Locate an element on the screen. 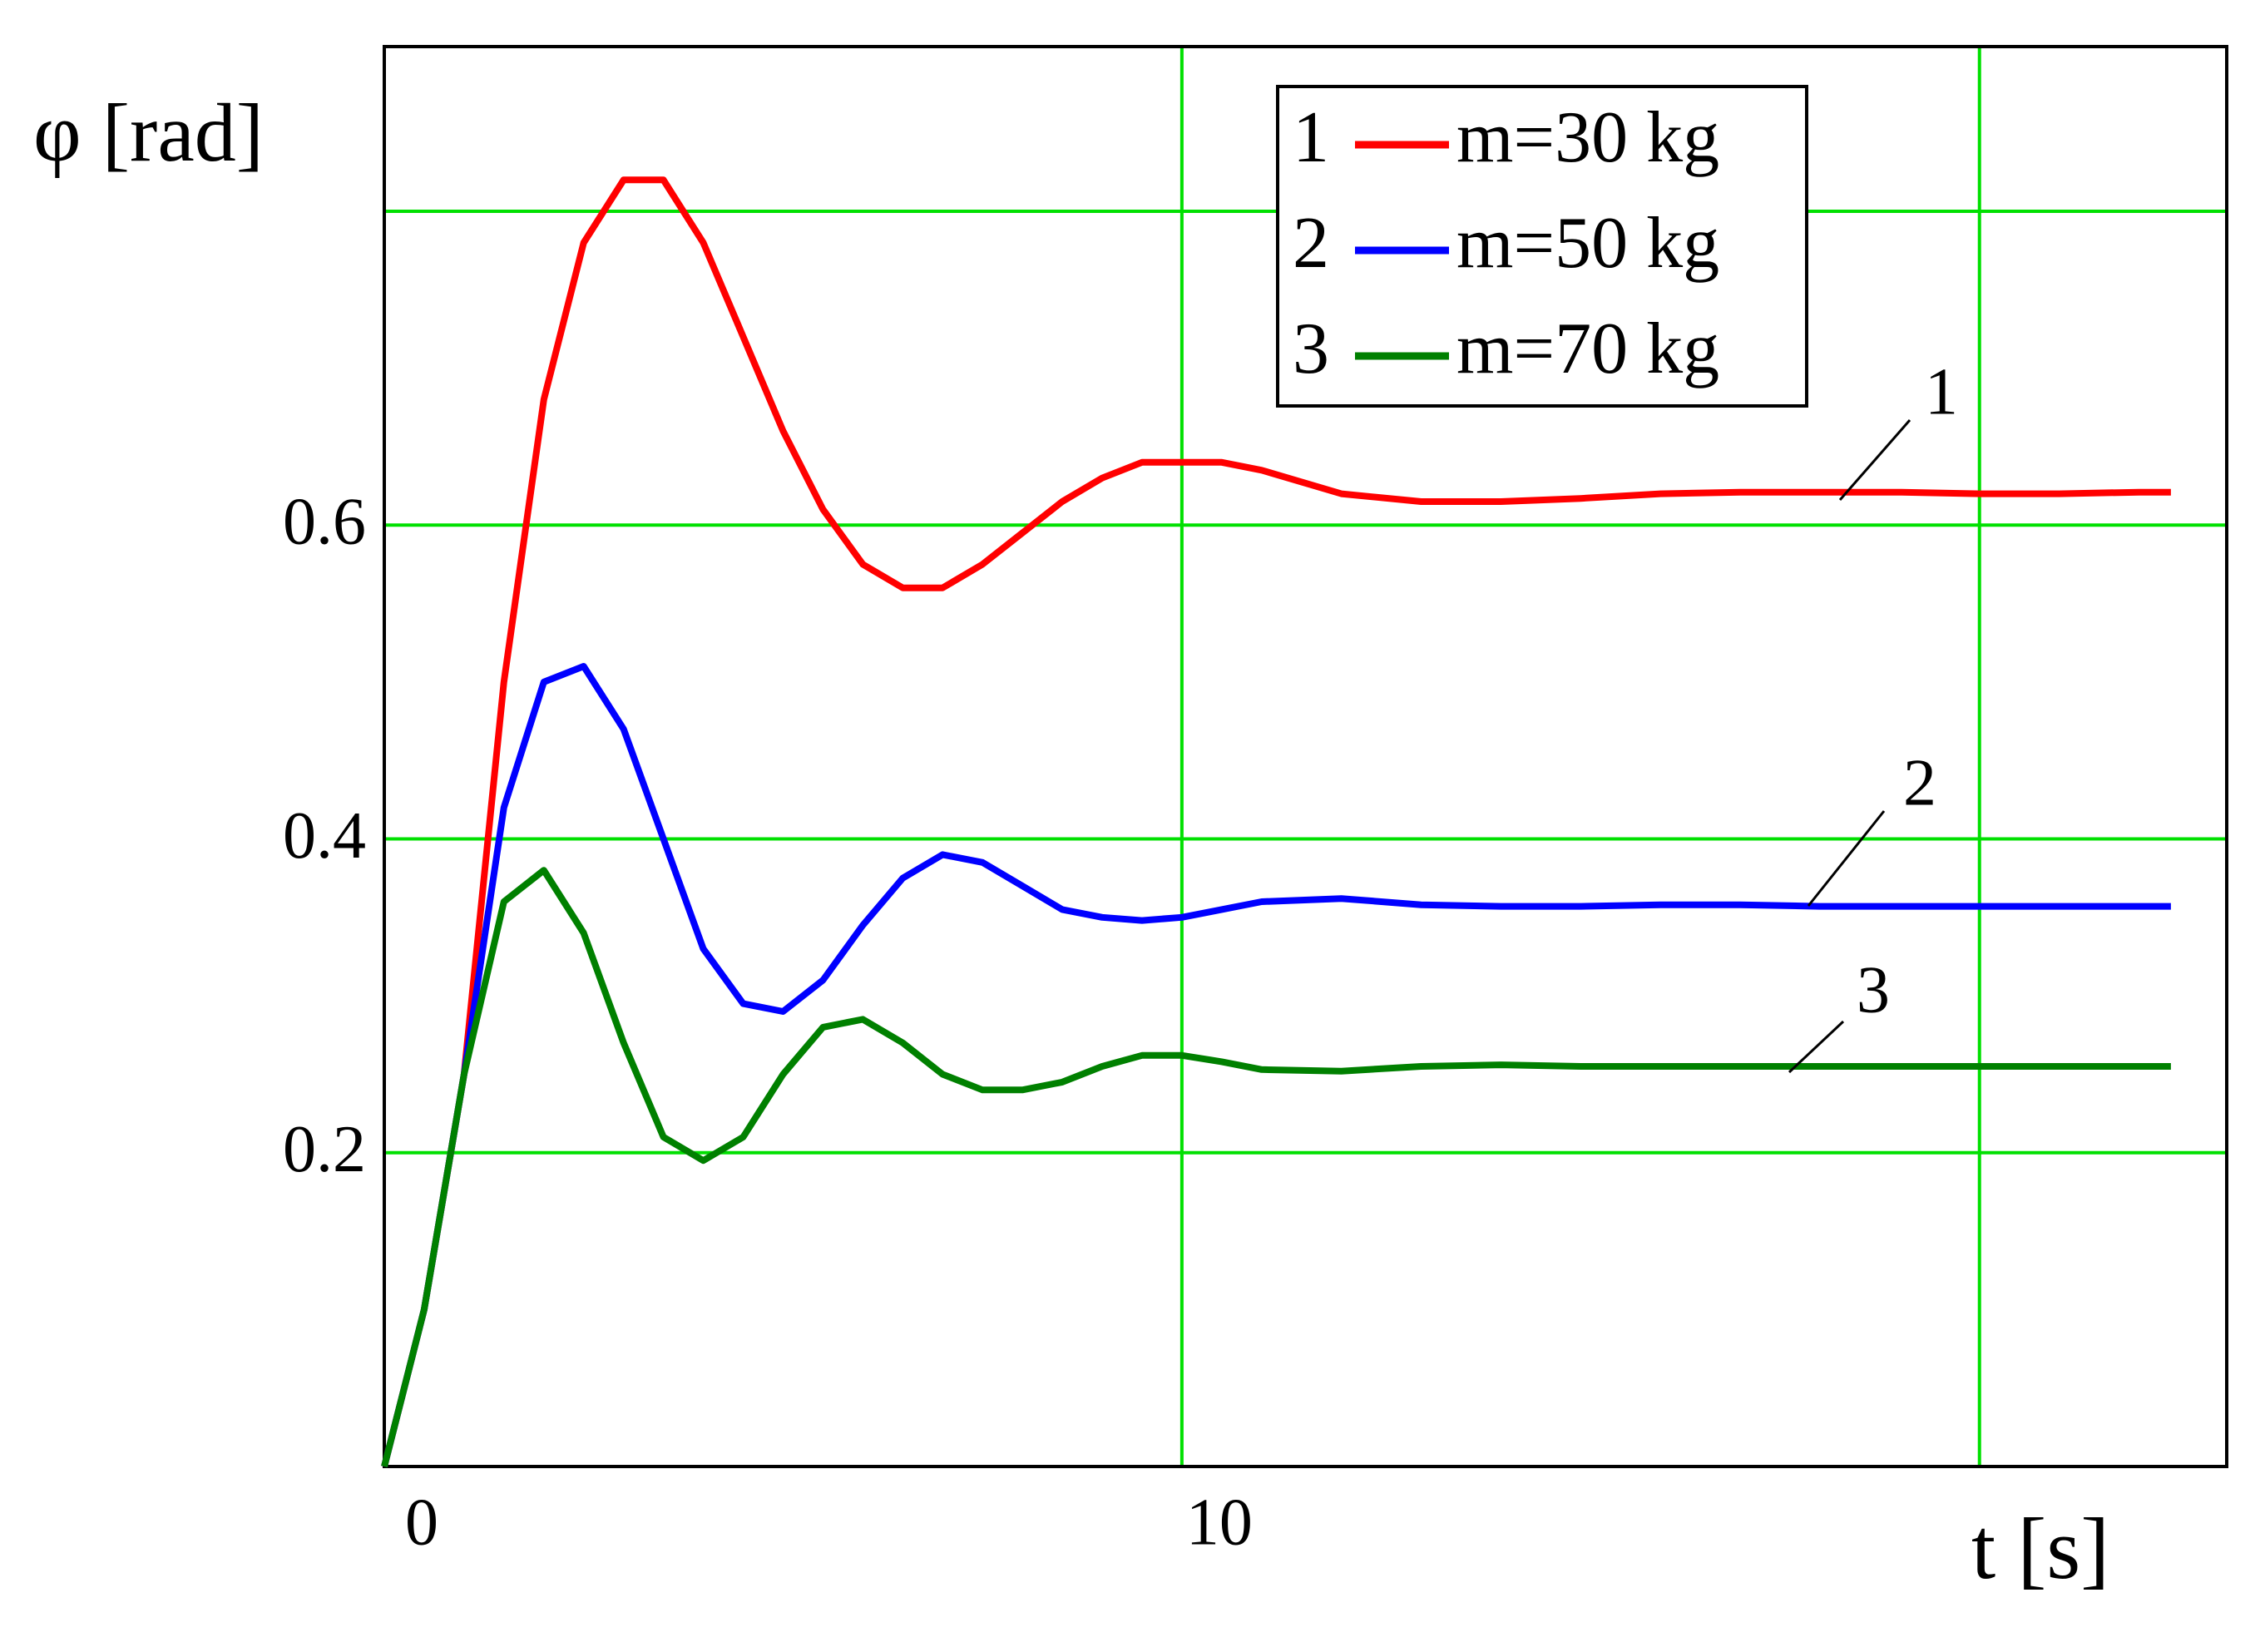 The image size is (2260, 1652). legend-number: 3 is located at coordinates (1311, 349).